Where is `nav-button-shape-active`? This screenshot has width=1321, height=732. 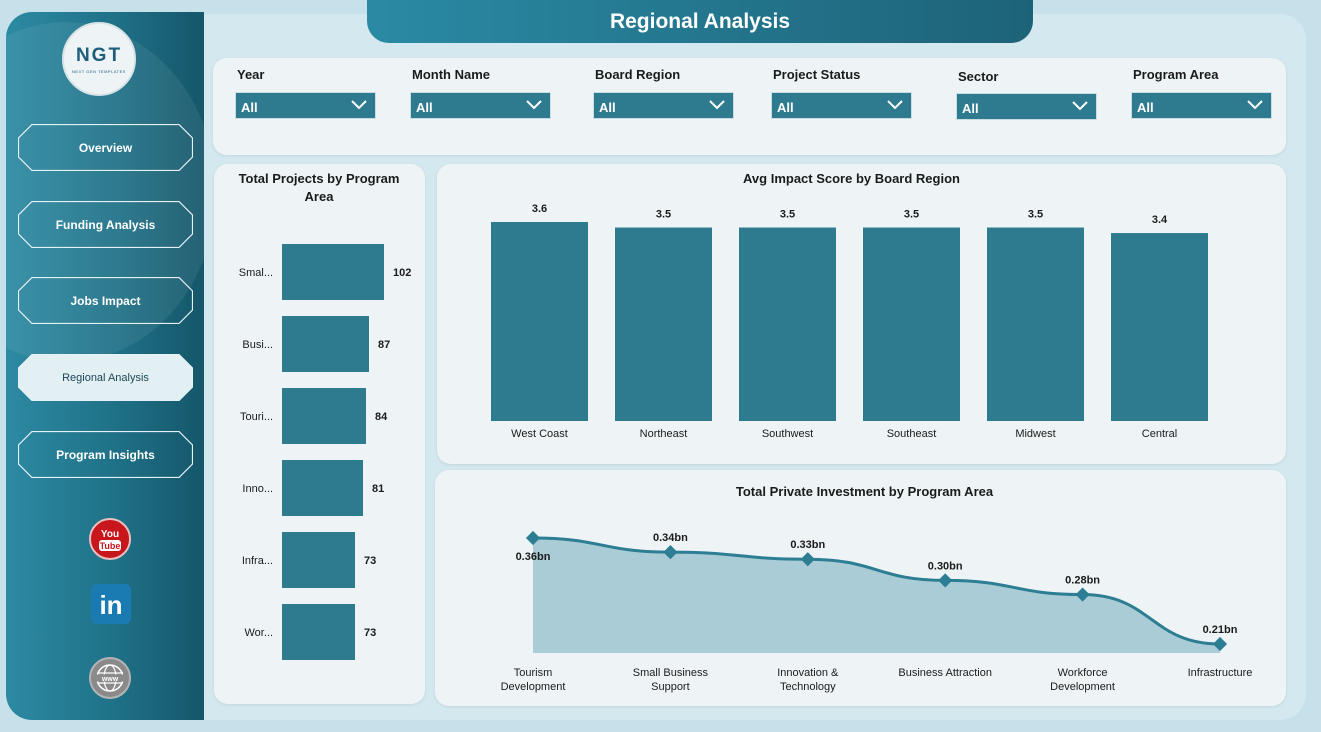 nav-button-shape-active is located at coordinates (105, 377).